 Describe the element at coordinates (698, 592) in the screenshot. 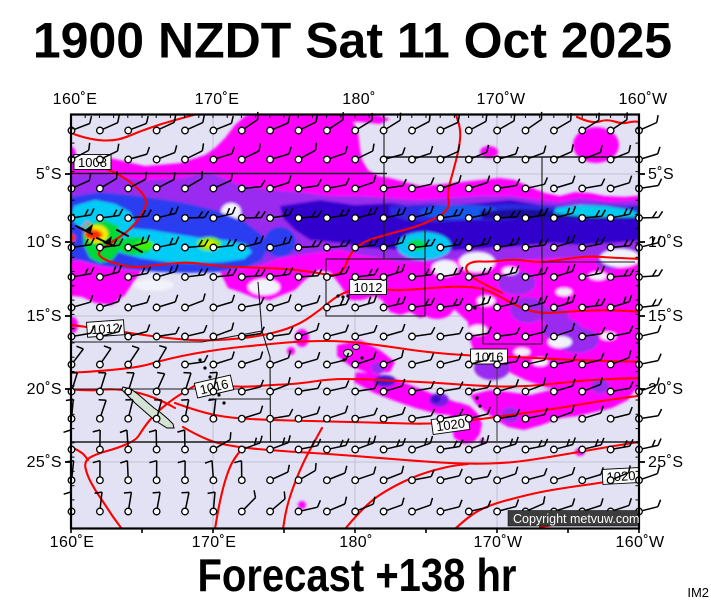

I see `svg-text: IM2` at that location.